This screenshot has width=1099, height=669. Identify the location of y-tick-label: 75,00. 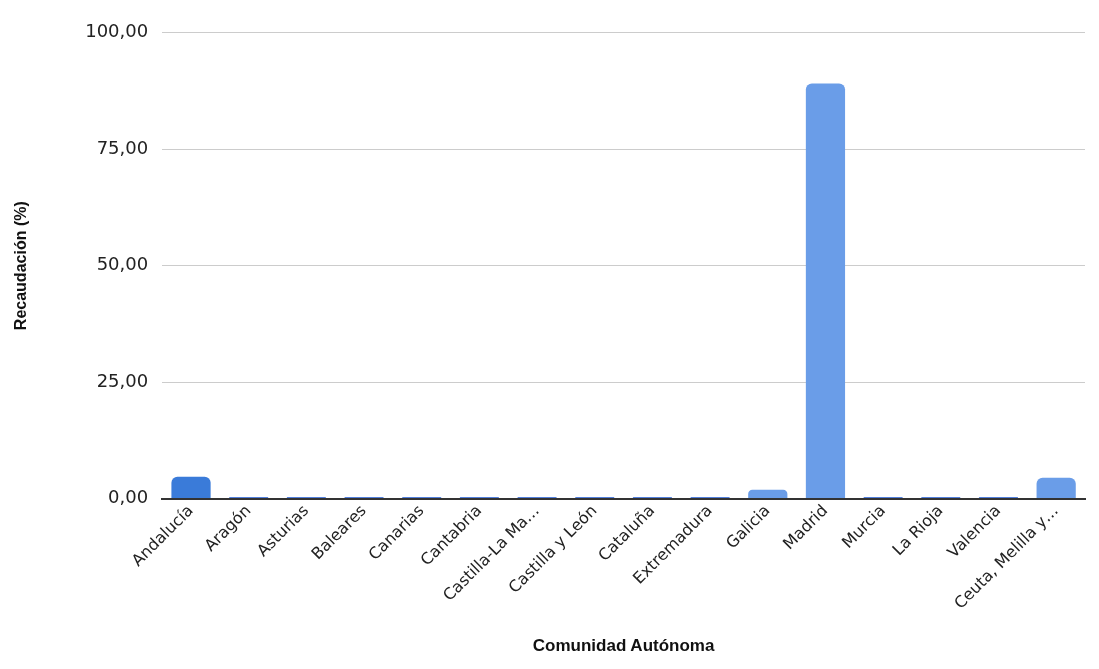
(122, 147).